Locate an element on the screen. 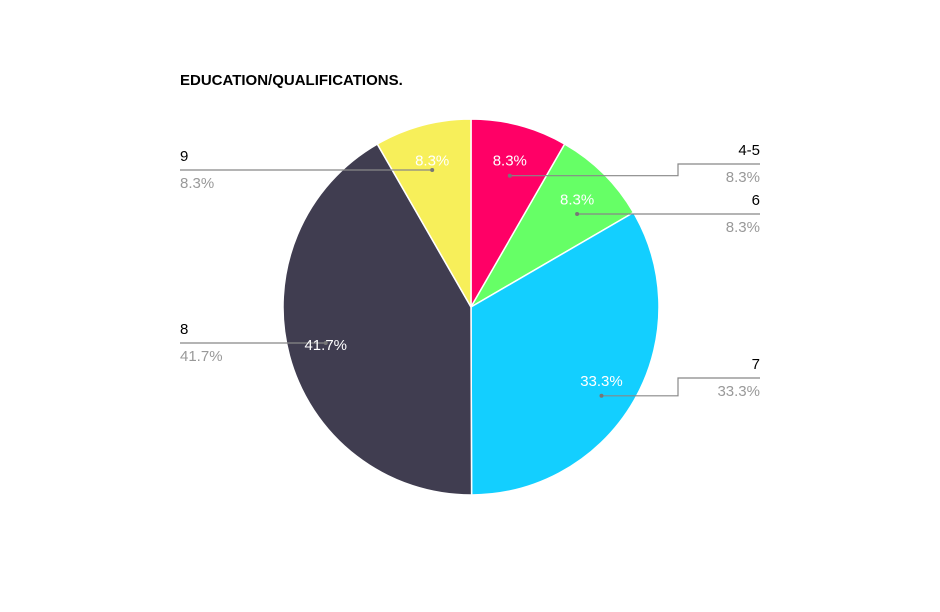 The height and width of the screenshot is (612, 940). slice-label: 41.7% is located at coordinates (325, 345).